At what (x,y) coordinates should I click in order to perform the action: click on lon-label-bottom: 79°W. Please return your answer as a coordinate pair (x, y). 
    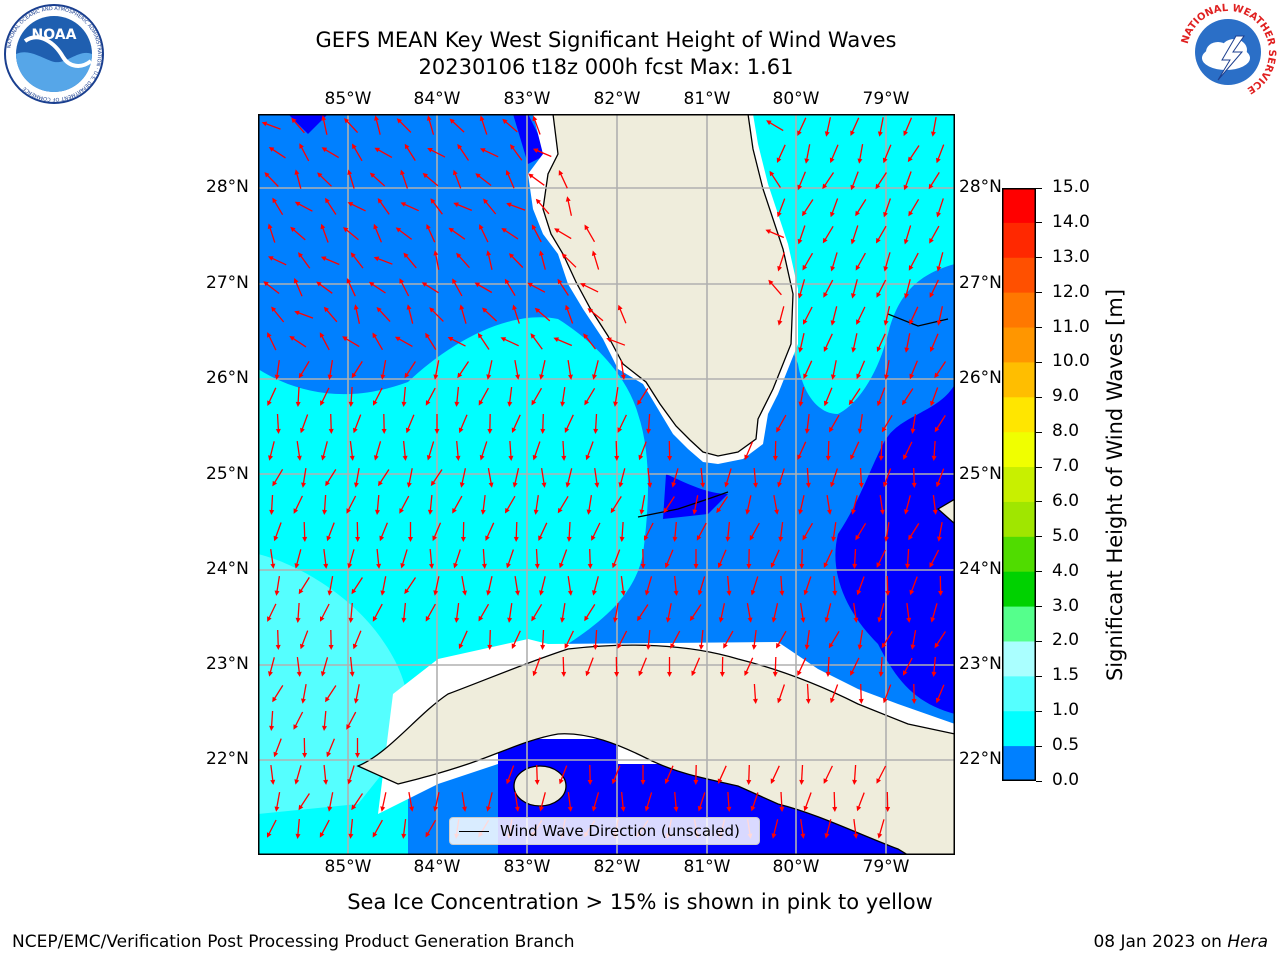
    Looking at the image, I should click on (886, 867).